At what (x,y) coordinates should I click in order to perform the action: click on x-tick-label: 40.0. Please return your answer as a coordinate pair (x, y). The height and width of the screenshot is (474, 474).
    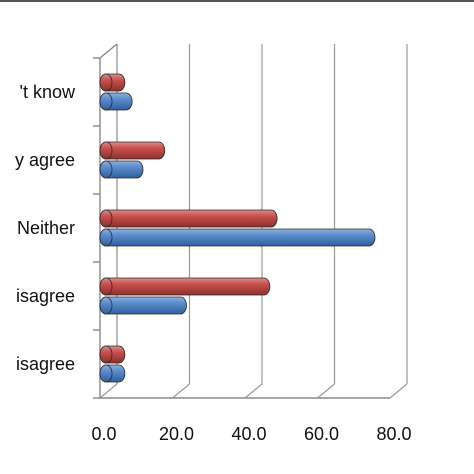
    Looking at the image, I should click on (248, 434).